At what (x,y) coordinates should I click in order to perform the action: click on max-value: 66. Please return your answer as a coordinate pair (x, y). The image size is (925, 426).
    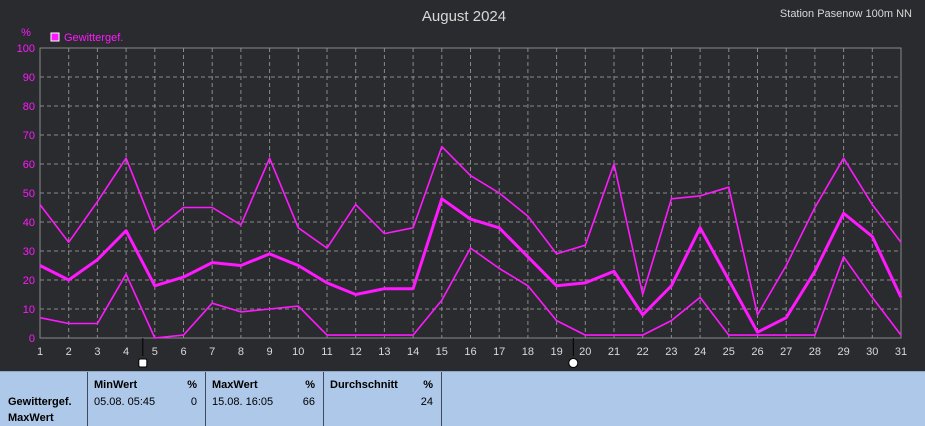
    Looking at the image, I should click on (308, 402).